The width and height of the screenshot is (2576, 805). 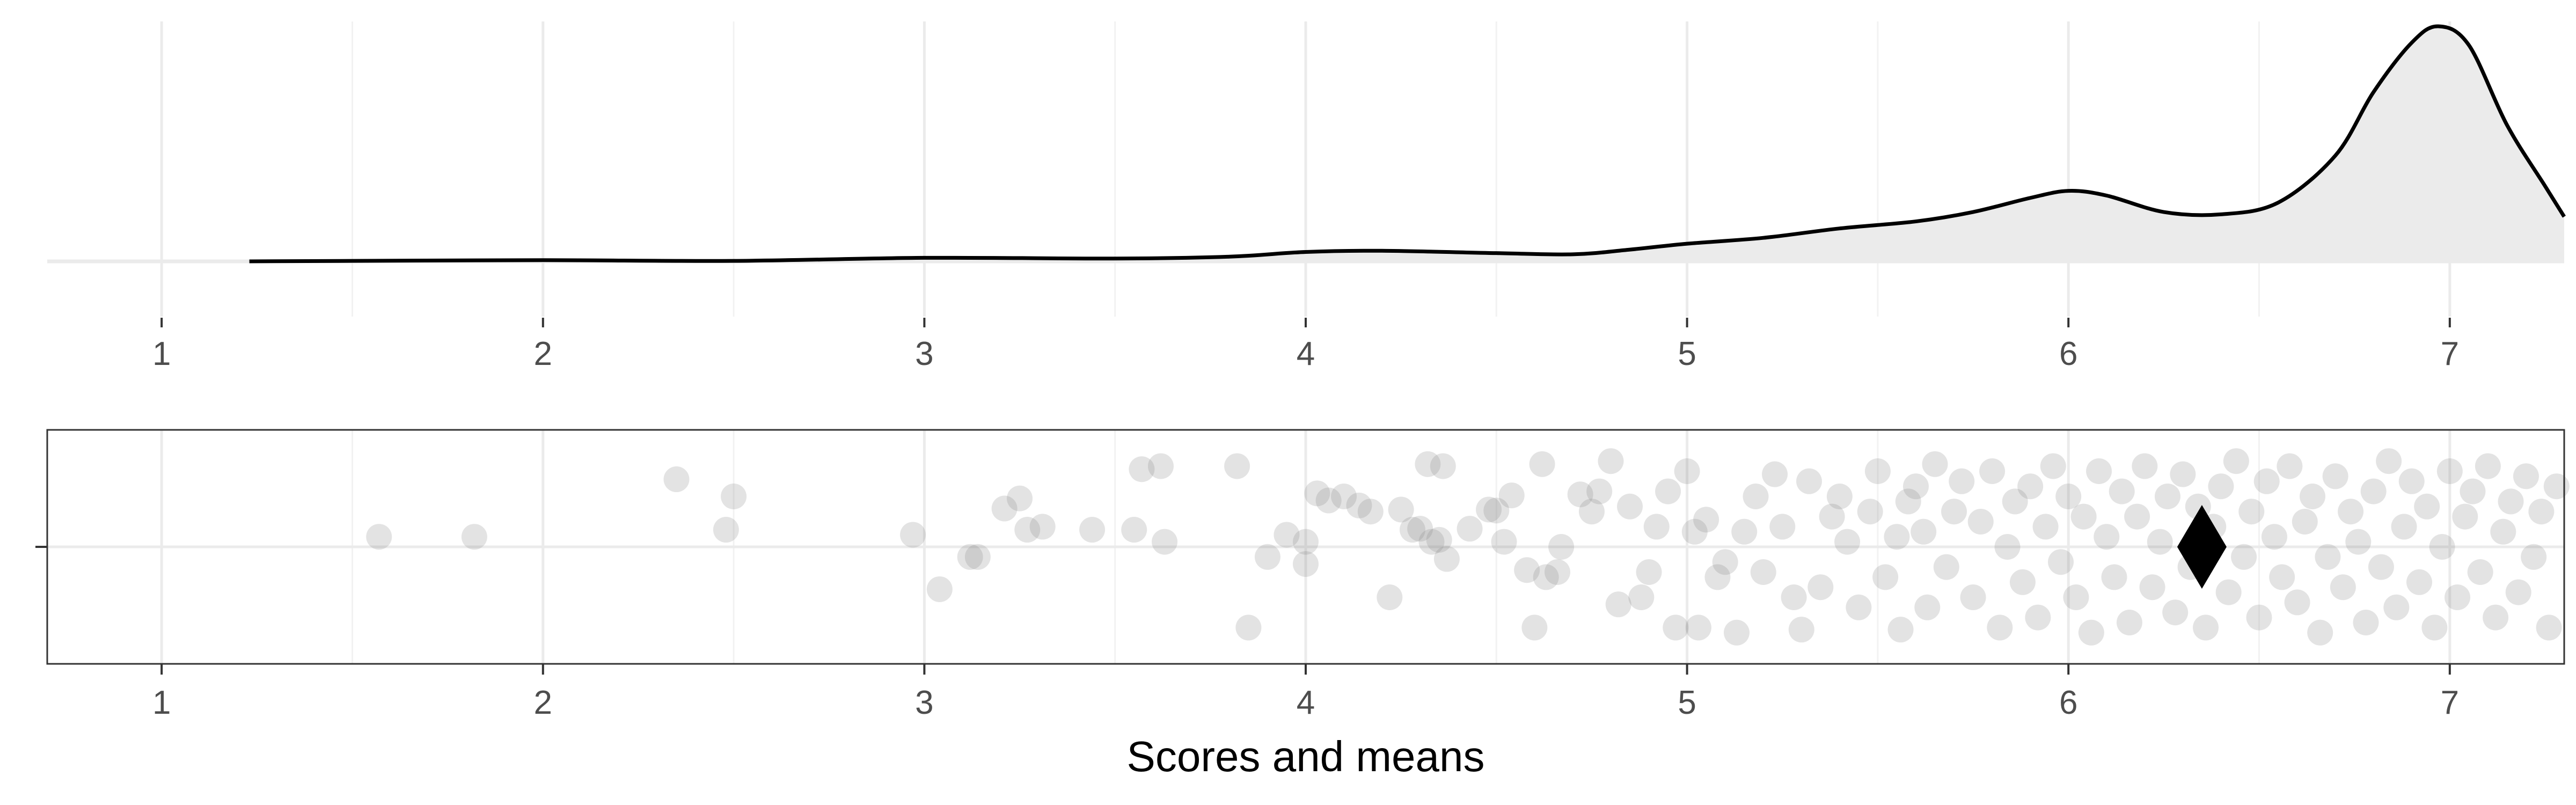 What do you see at coordinates (2068, 353) in the screenshot?
I see `density-x-tick-label: 6` at bounding box center [2068, 353].